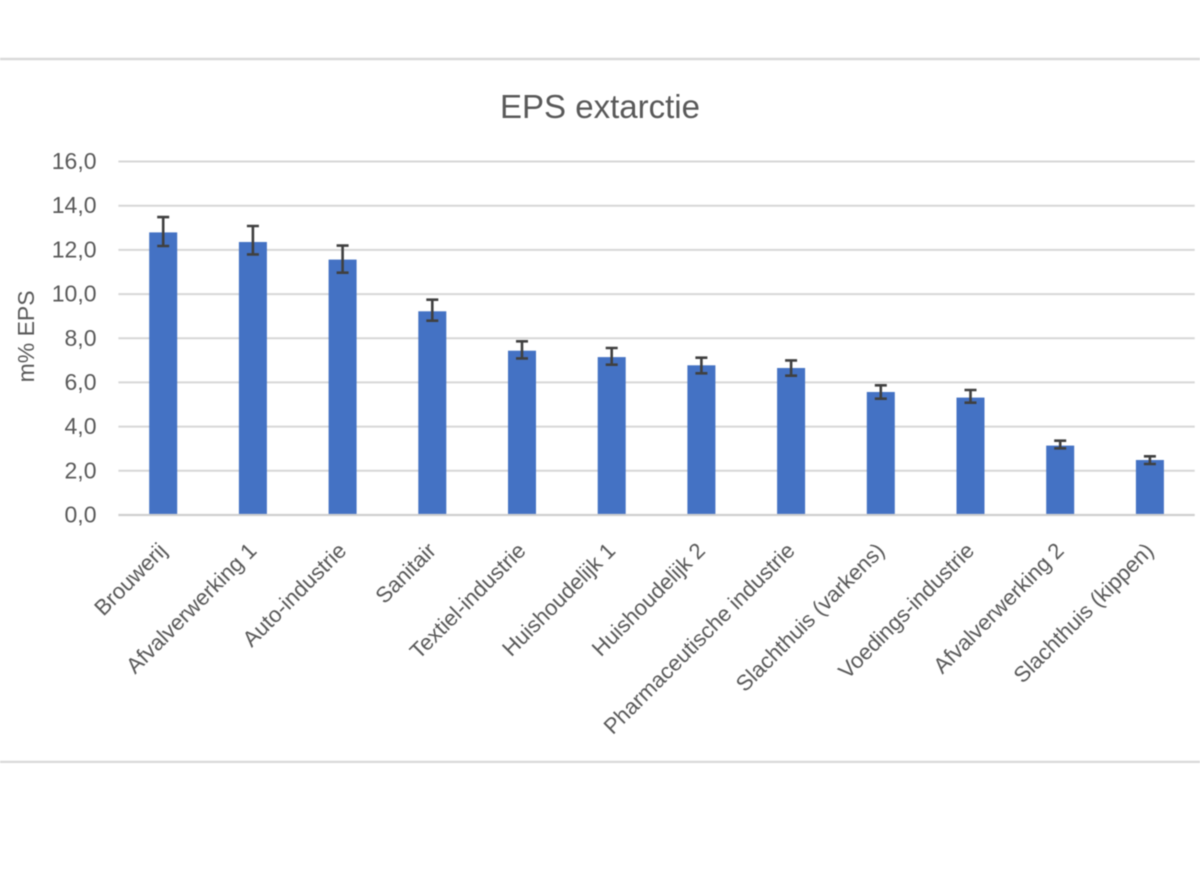 Image resolution: width=1200 pixels, height=881 pixels. I want to click on svg-text: 0,0, so click(81, 515).